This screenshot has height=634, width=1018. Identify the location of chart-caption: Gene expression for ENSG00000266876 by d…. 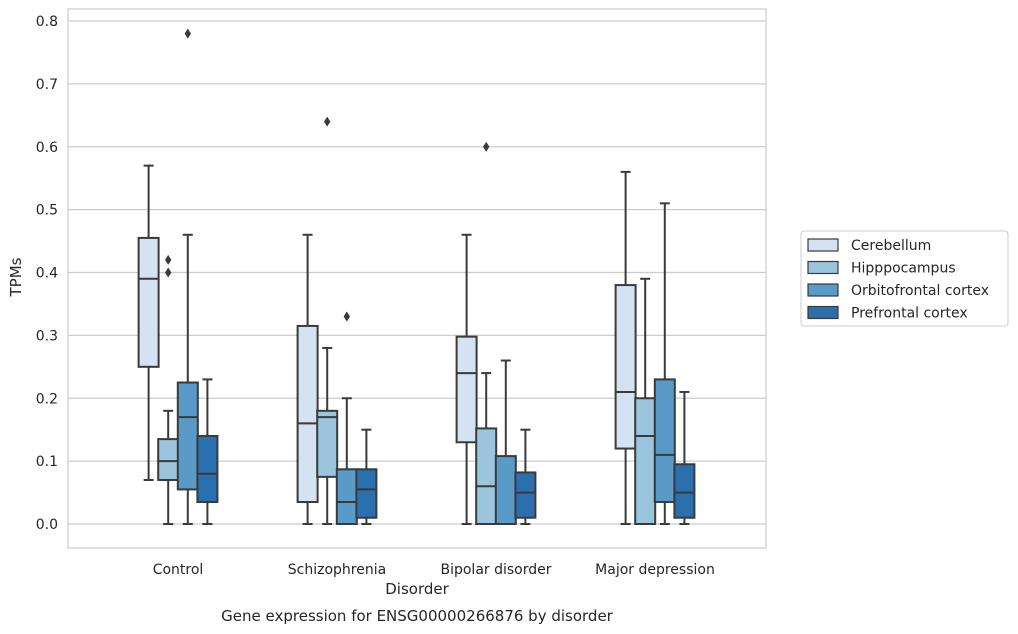
(417, 616).